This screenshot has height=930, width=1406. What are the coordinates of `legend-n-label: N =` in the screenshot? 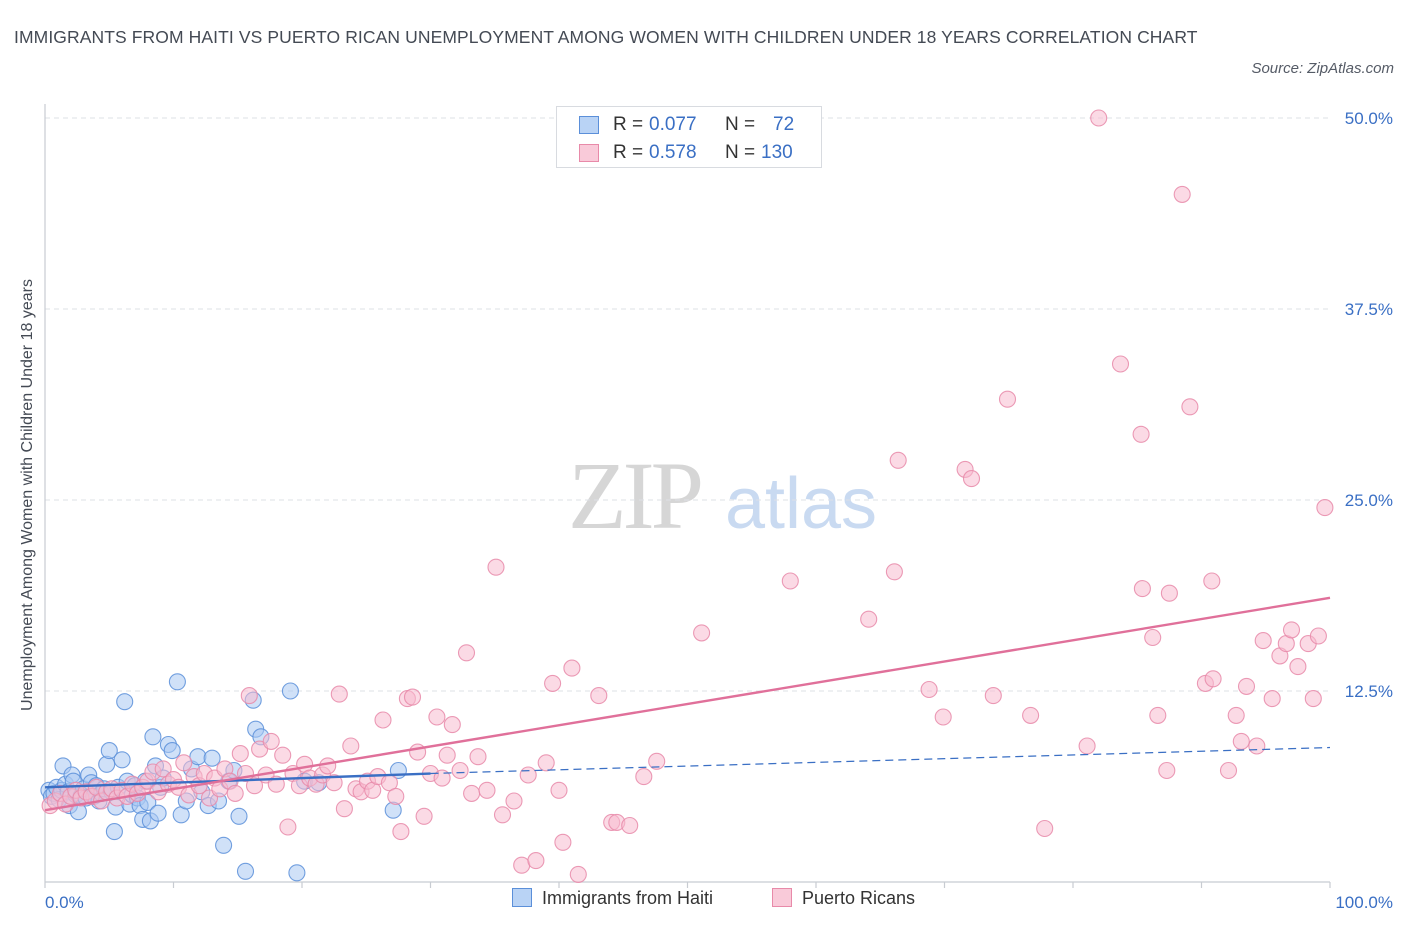 It's located at (740, 152).